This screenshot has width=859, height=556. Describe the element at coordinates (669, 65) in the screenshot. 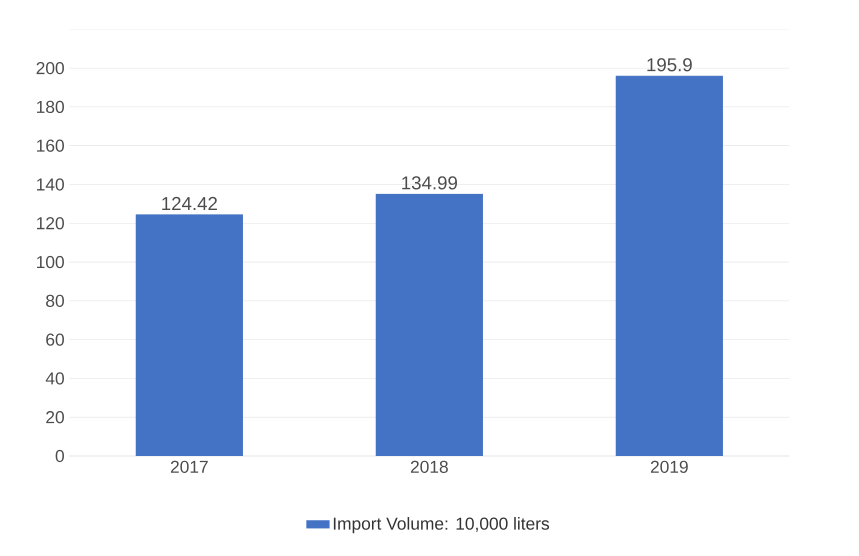

I see `data-label: 195.9` at that location.